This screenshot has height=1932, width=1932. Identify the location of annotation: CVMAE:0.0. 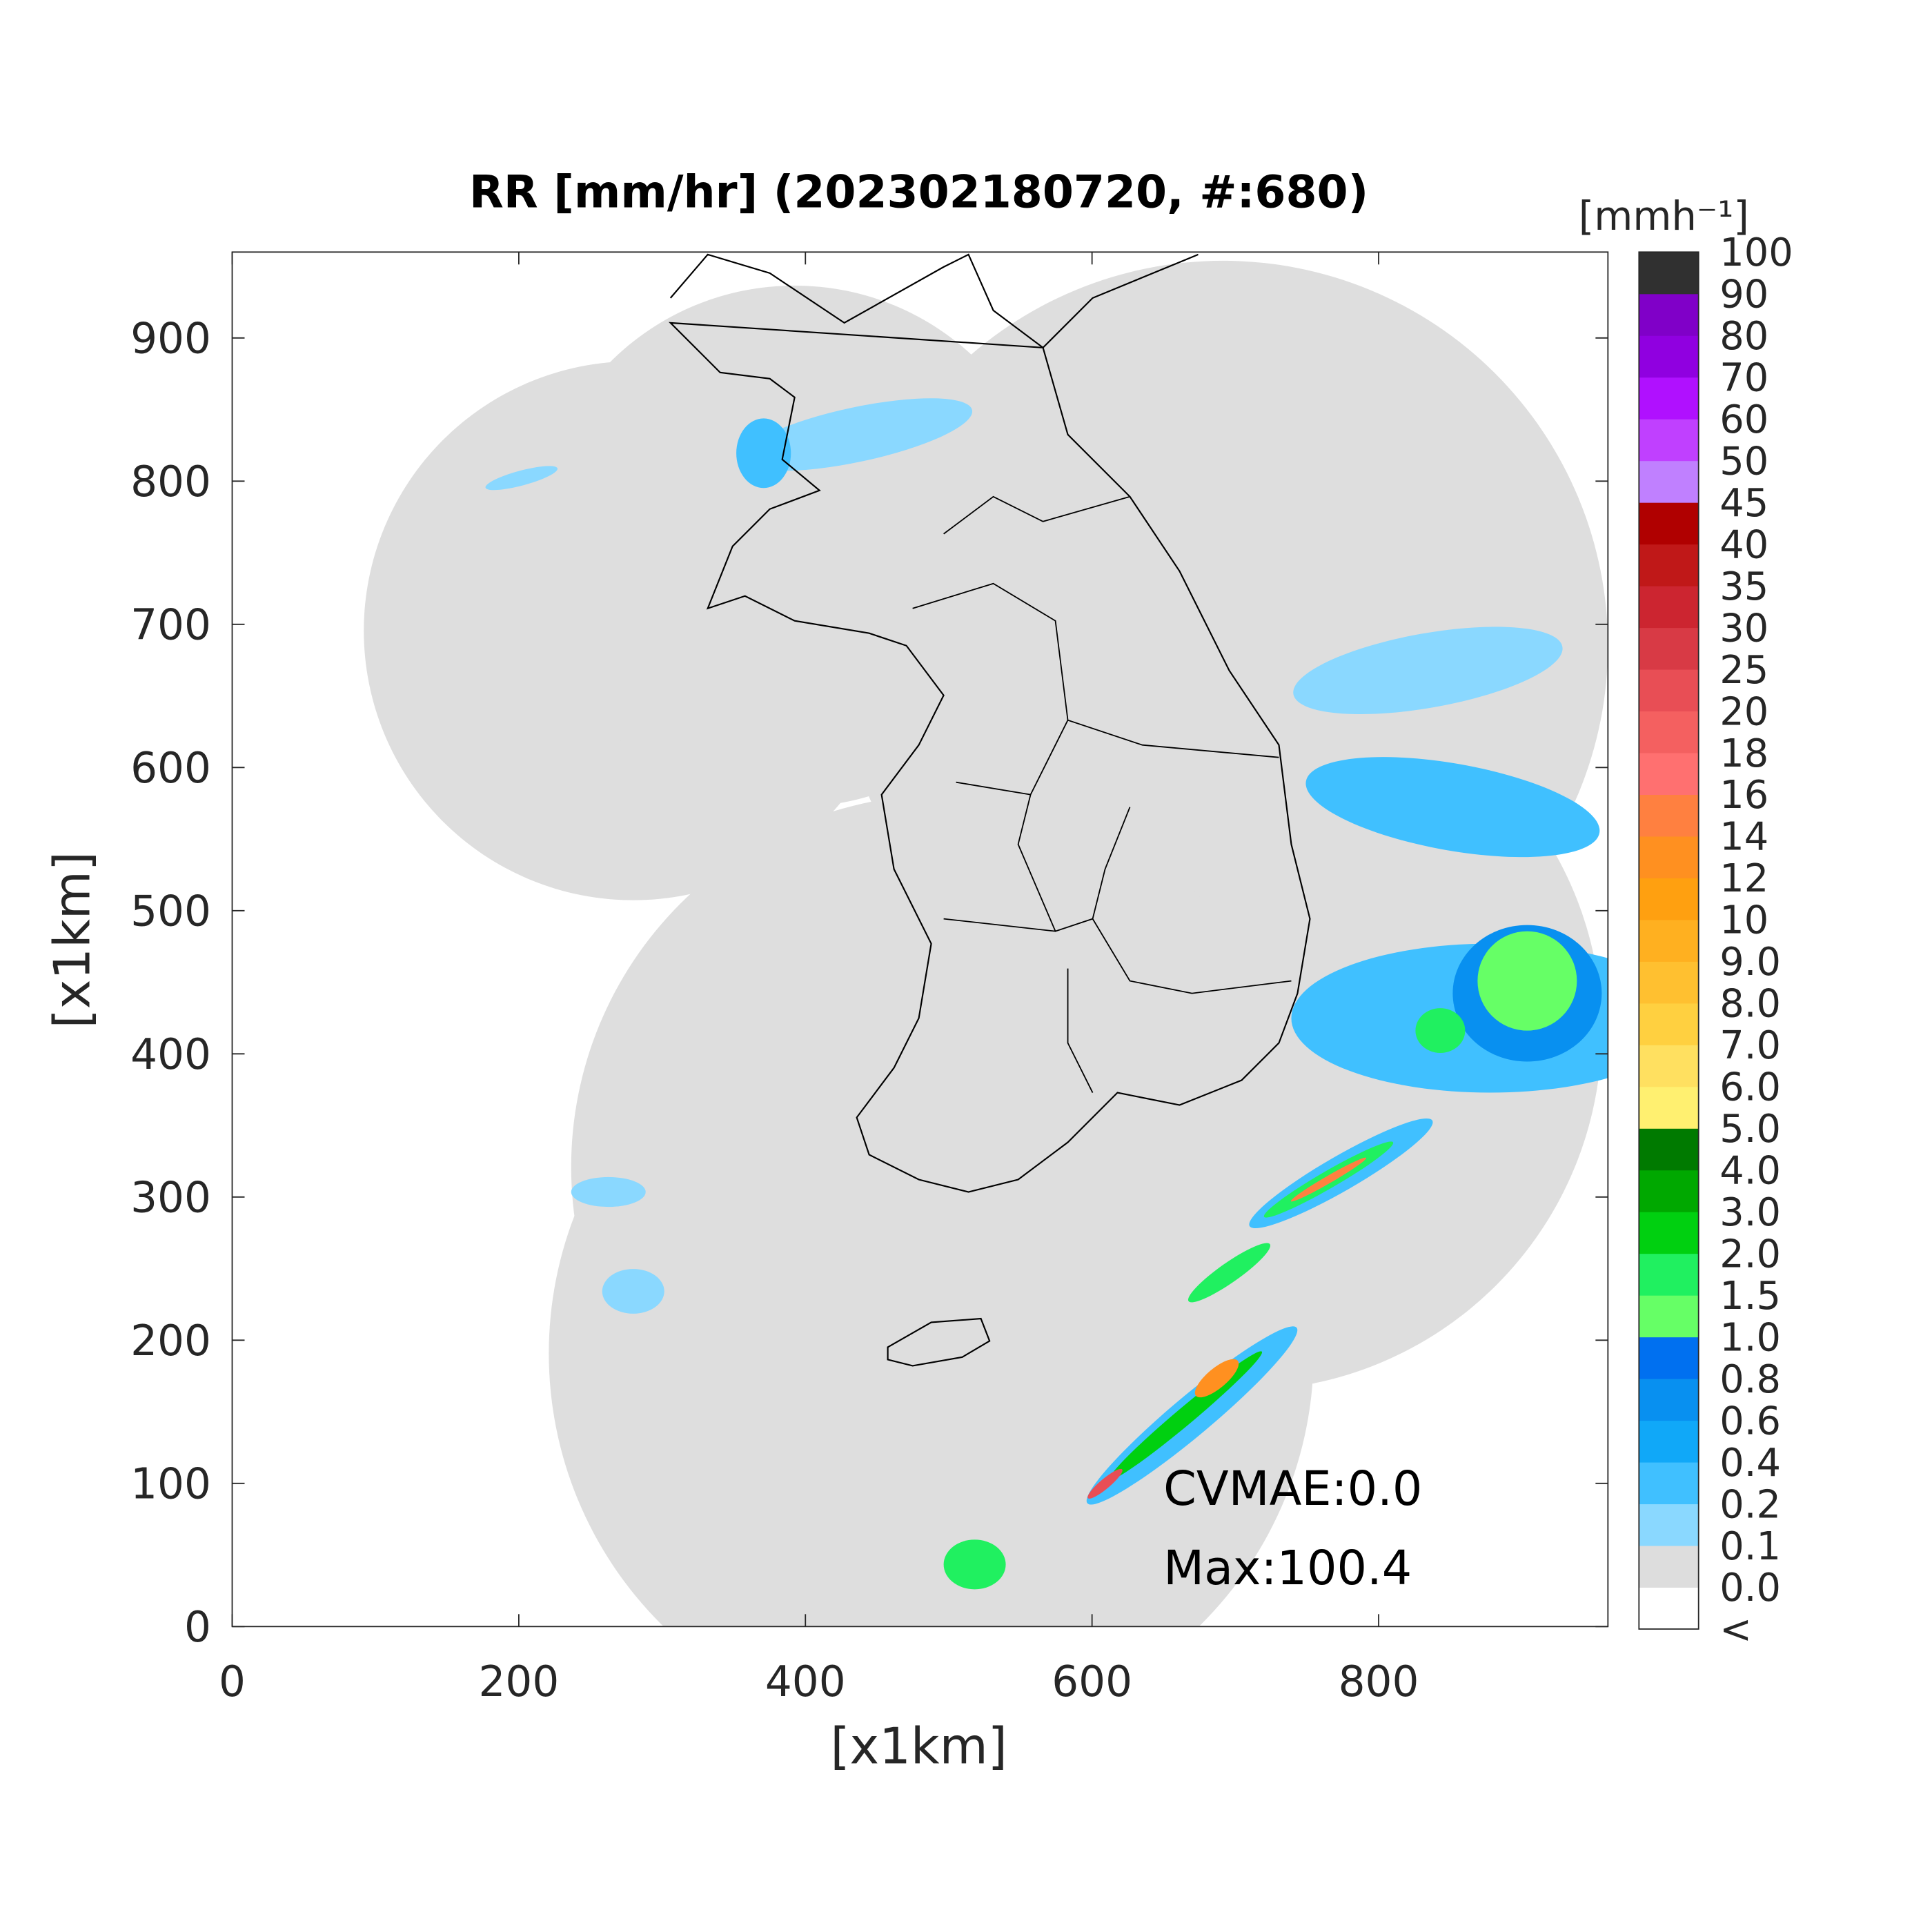
(1292, 1489).